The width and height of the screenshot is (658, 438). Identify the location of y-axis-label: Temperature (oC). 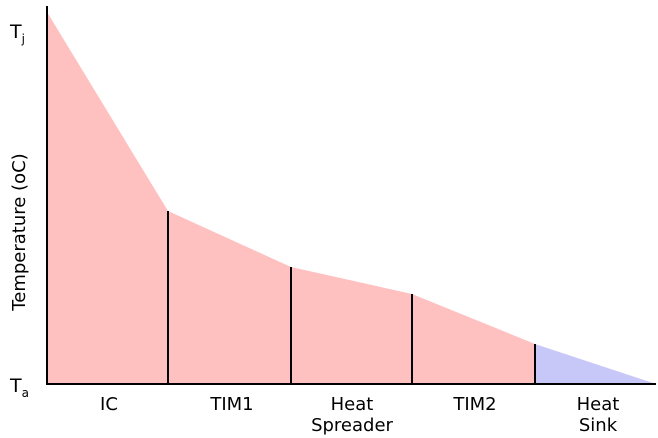
(19, 232).